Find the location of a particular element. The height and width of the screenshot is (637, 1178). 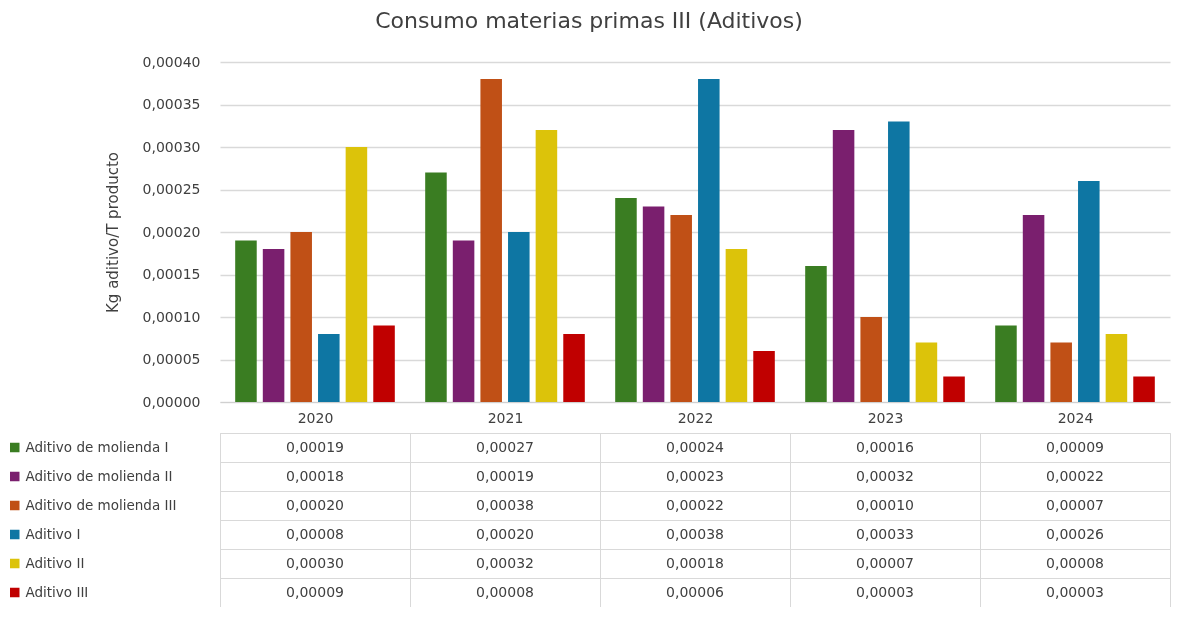

y-tick-label: 0,00005 is located at coordinates (171, 359).